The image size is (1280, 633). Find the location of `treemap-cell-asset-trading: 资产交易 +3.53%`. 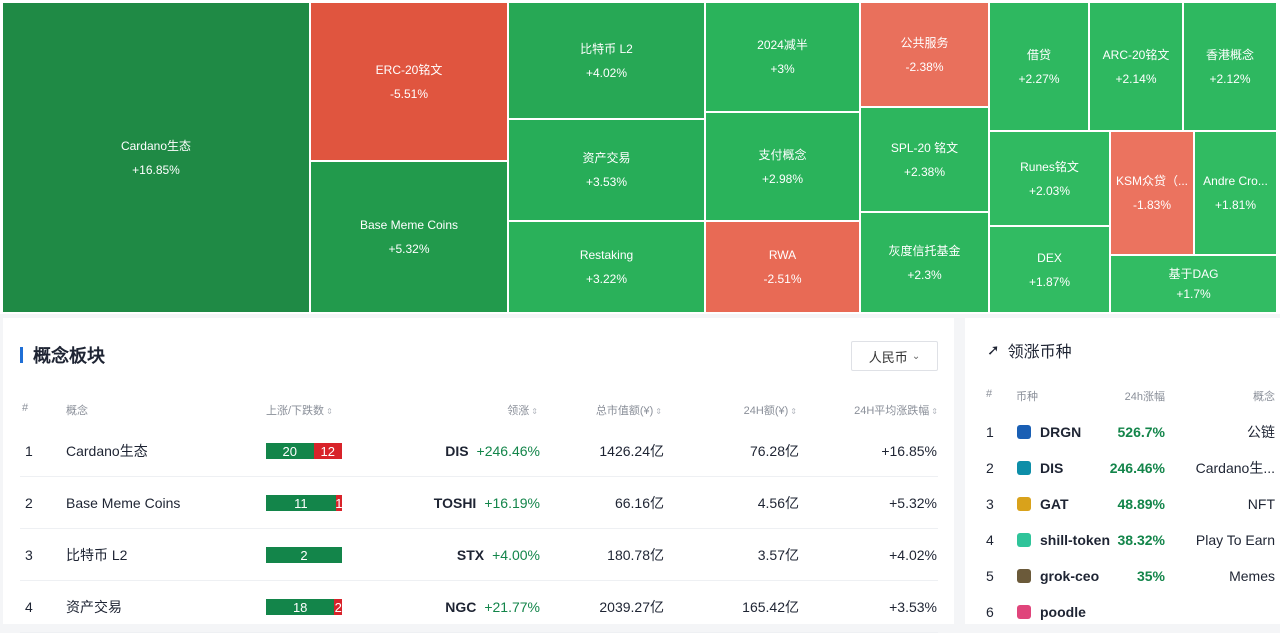

treemap-cell-asset-trading: 资产交易 +3.53% is located at coordinates (606, 170).